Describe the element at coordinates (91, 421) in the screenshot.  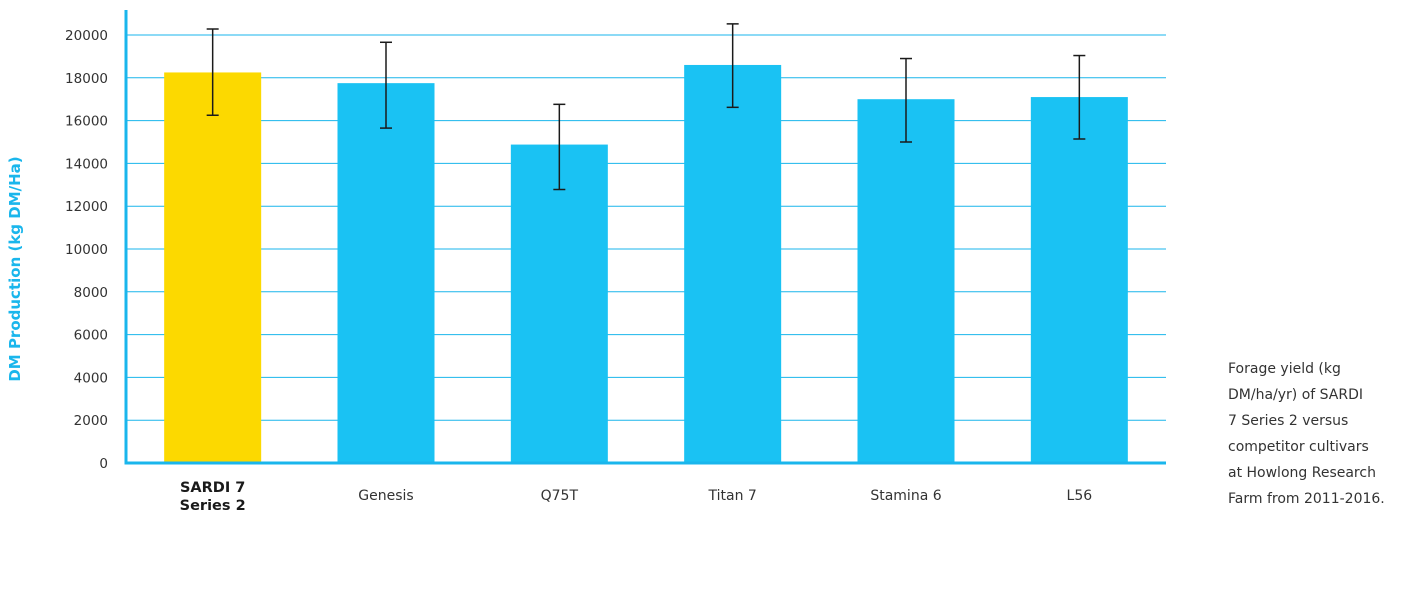
I see `y-tick-label: 2000` at that location.